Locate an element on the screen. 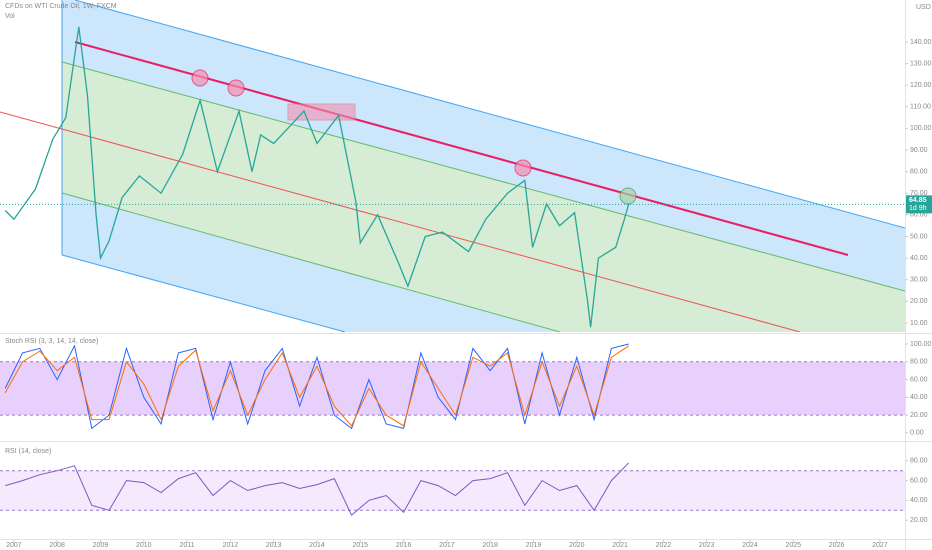  last-price-box is located at coordinates (919, 204).